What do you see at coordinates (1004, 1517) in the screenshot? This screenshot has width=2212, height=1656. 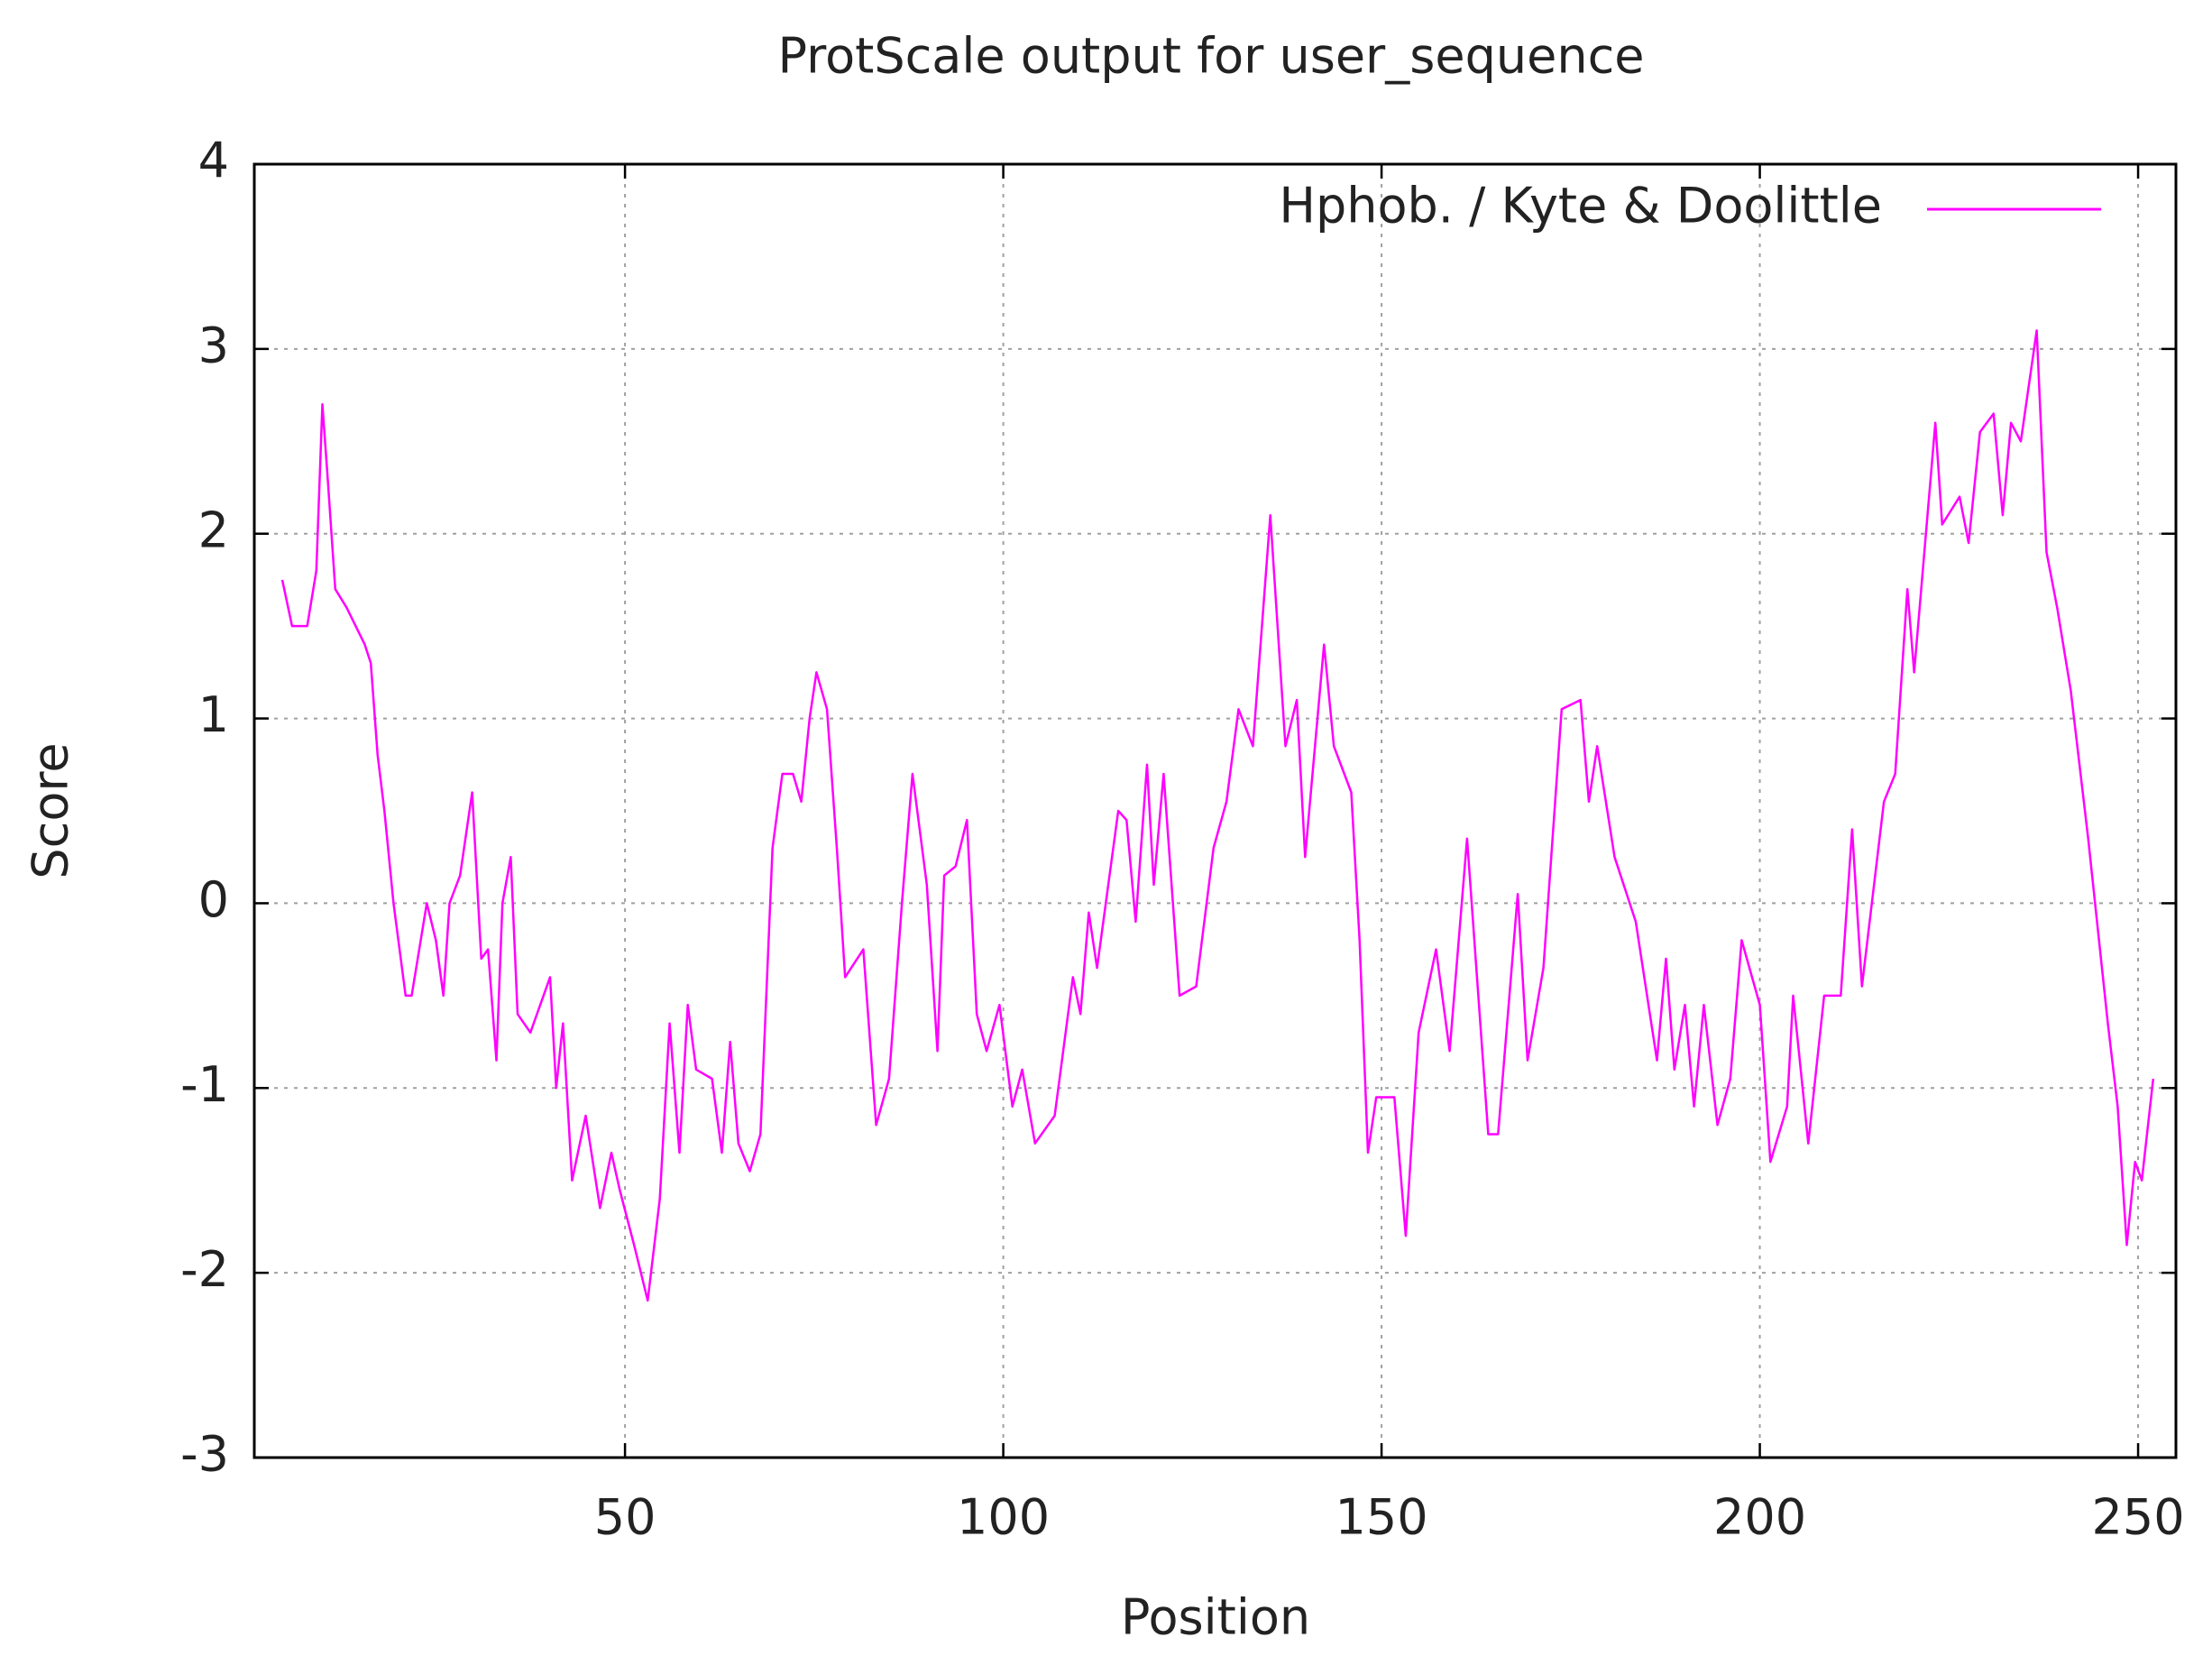 I see `x-tick-label: 100` at bounding box center [1004, 1517].